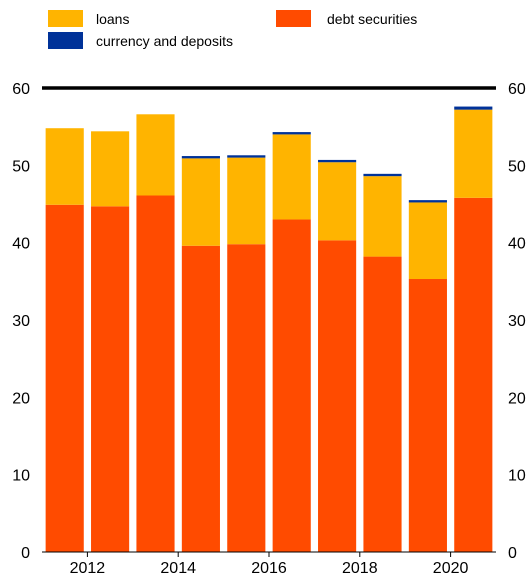 Image resolution: width=527 pixels, height=578 pixels. I want to click on bar-debt-securities-2019, so click(427, 415).